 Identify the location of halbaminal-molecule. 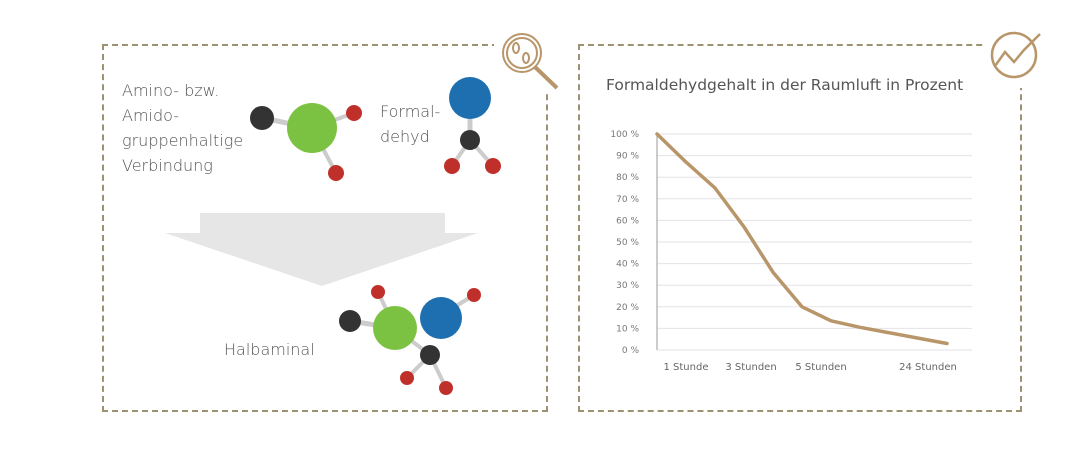
(410, 340).